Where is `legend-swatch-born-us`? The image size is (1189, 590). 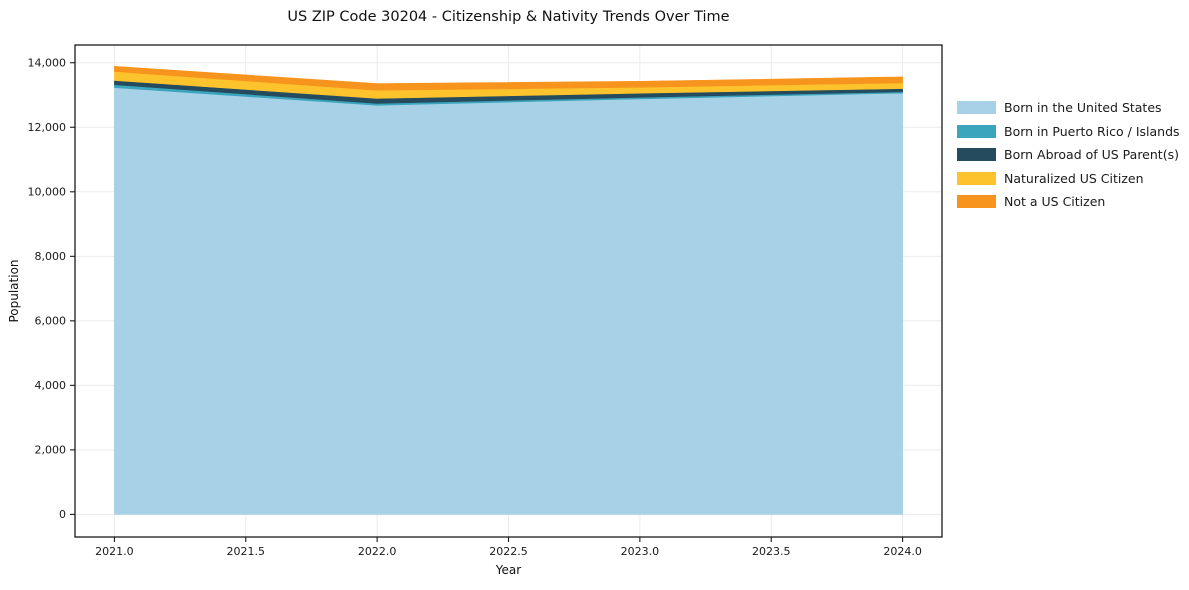 legend-swatch-born-us is located at coordinates (976, 107).